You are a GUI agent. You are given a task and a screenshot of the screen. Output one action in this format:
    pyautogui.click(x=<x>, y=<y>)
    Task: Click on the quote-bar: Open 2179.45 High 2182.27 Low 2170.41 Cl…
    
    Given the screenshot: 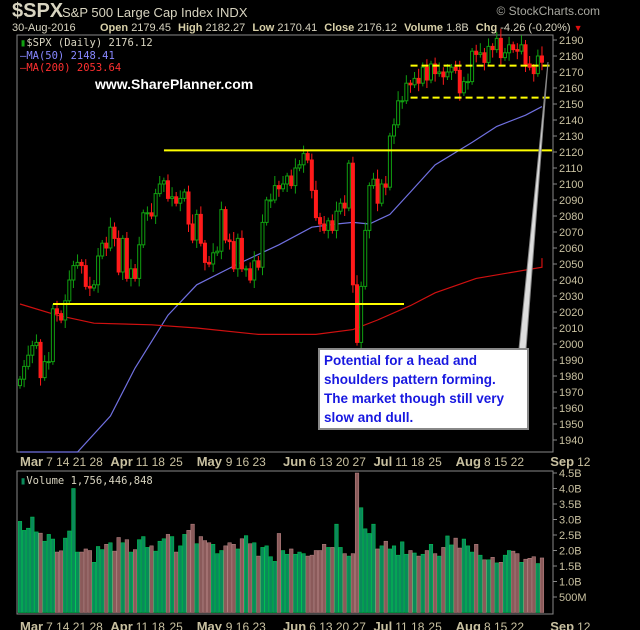 What is the action you would take?
    pyautogui.click(x=339, y=28)
    